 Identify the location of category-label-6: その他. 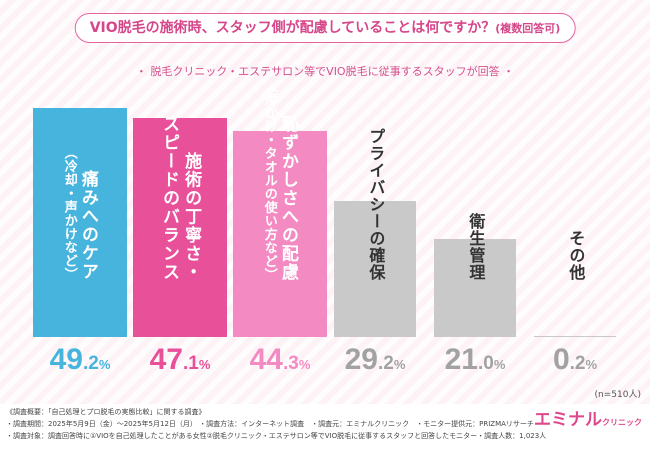
(575, 255).